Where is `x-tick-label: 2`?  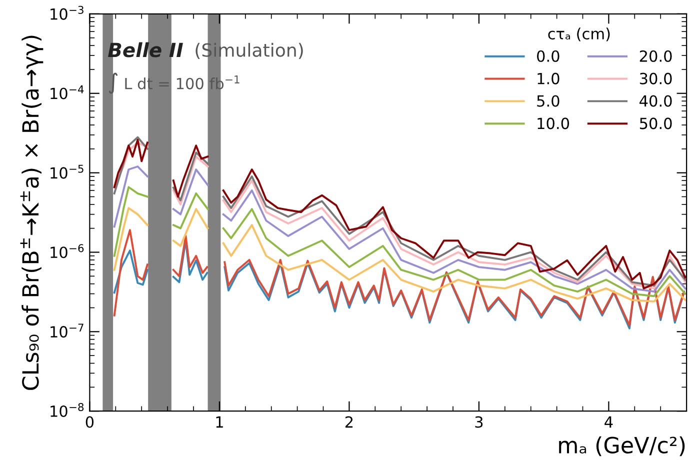 x-tick-label: 2 is located at coordinates (349, 422).